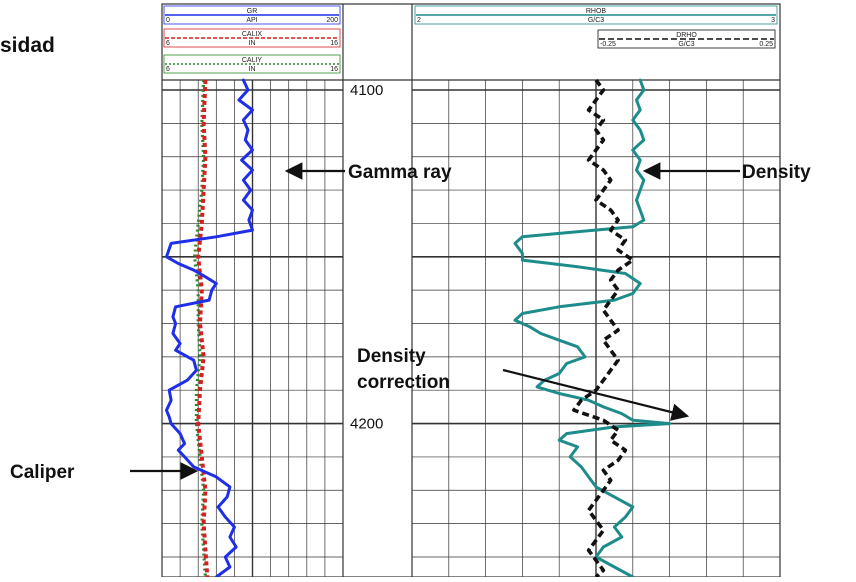 This screenshot has height=582, width=856. What do you see at coordinates (403, 369) in the screenshot?
I see `density-correction-label: Density correction` at bounding box center [403, 369].